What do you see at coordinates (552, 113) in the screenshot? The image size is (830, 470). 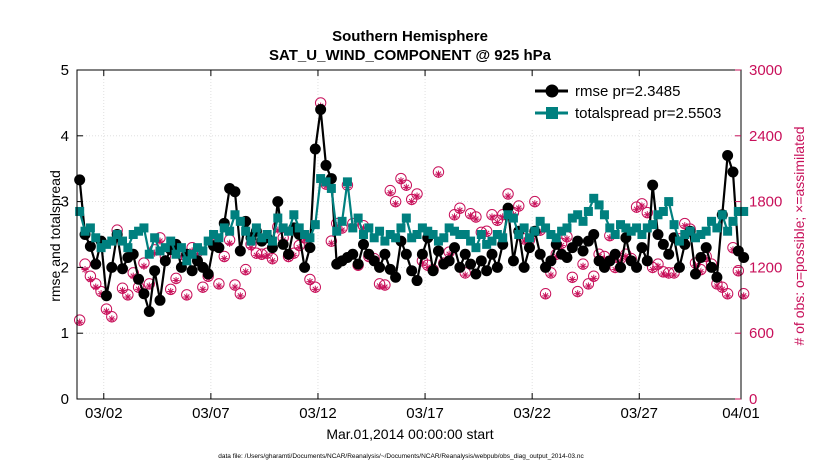 I see `legend-spread-marker` at bounding box center [552, 113].